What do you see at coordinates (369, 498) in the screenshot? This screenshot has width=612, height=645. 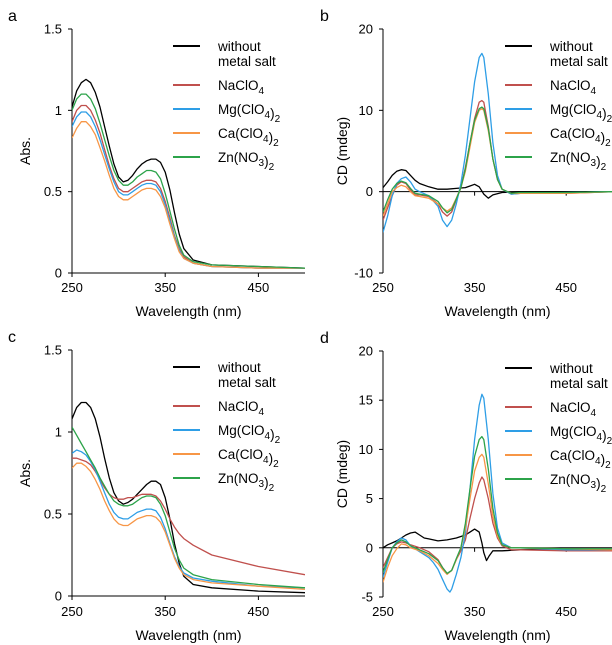 I see `y-tick-label: 5` at bounding box center [369, 498].